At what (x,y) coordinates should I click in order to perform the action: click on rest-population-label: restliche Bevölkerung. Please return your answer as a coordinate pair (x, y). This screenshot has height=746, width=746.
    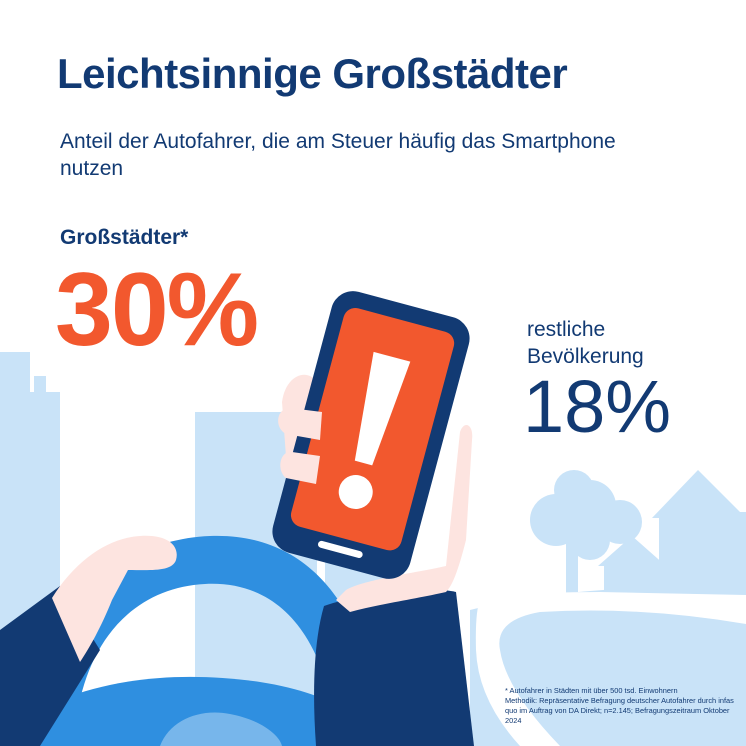
    Looking at the image, I should click on (585, 343).